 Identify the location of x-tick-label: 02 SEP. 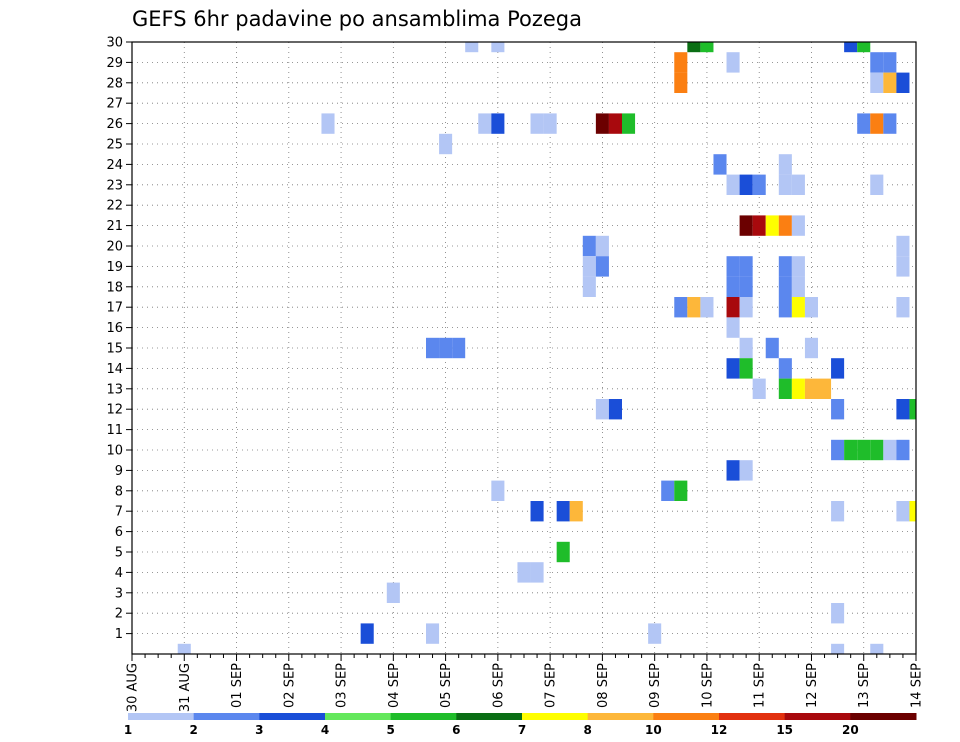
(289, 685).